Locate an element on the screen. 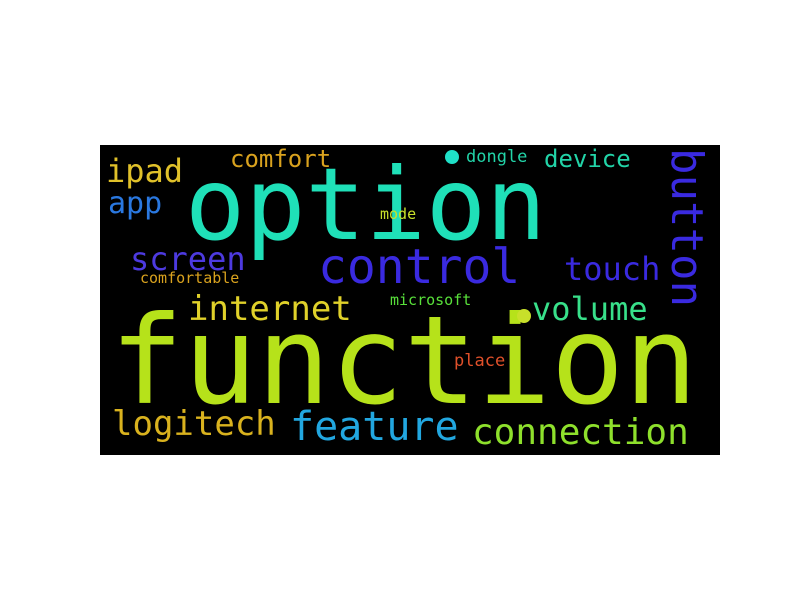 The height and width of the screenshot is (600, 800). word-internet: internet is located at coordinates (270, 309).